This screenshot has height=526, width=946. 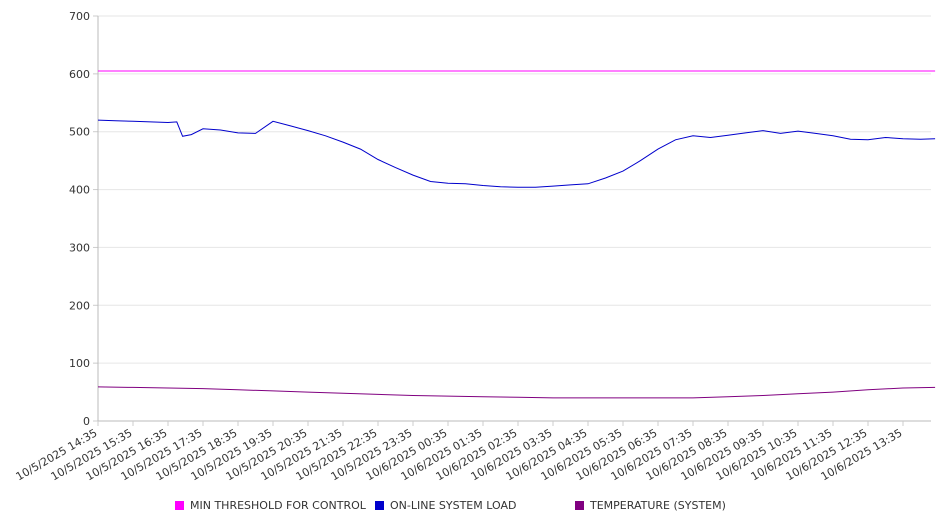 I want to click on legend-item: MIN THRESHOLD FOR CONTROL, so click(x=270, y=505).